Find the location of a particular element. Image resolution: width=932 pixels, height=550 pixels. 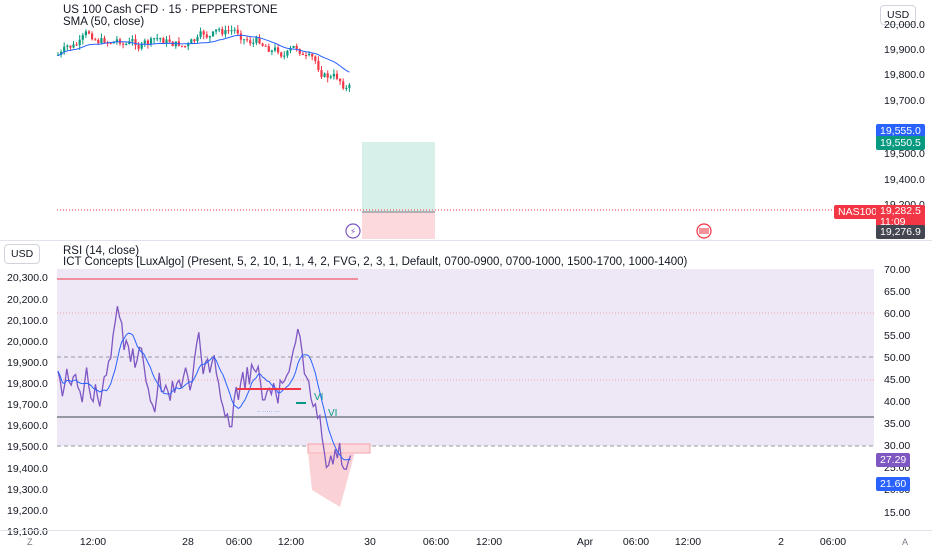

rsi-axis-label: 15.00 is located at coordinates (897, 513).